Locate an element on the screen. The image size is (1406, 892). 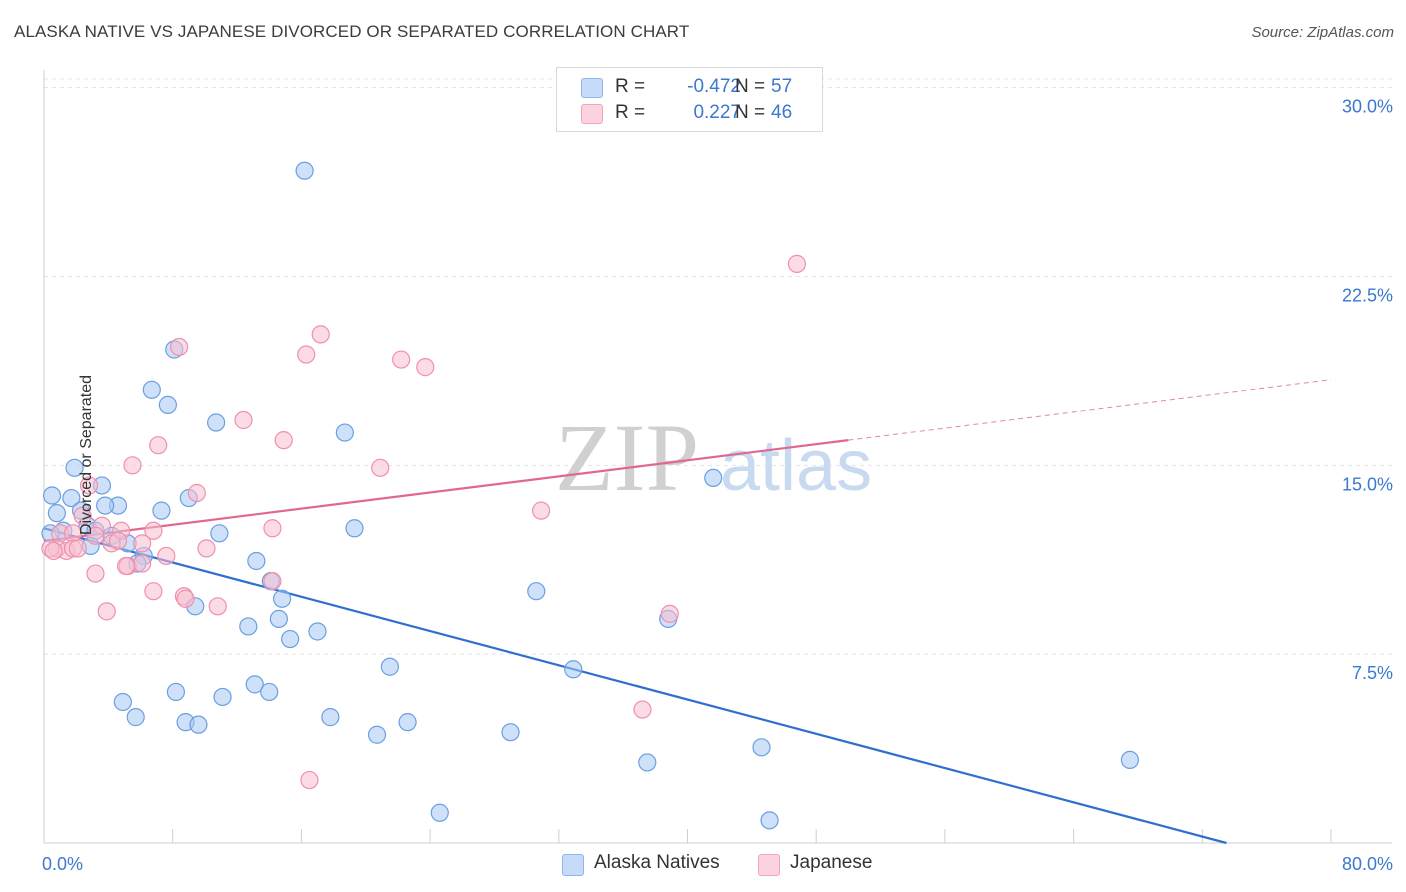
correlation-legend: R = -0.472 N = 57 R = 0.227 N = 46 is located at coordinates (689, 99).